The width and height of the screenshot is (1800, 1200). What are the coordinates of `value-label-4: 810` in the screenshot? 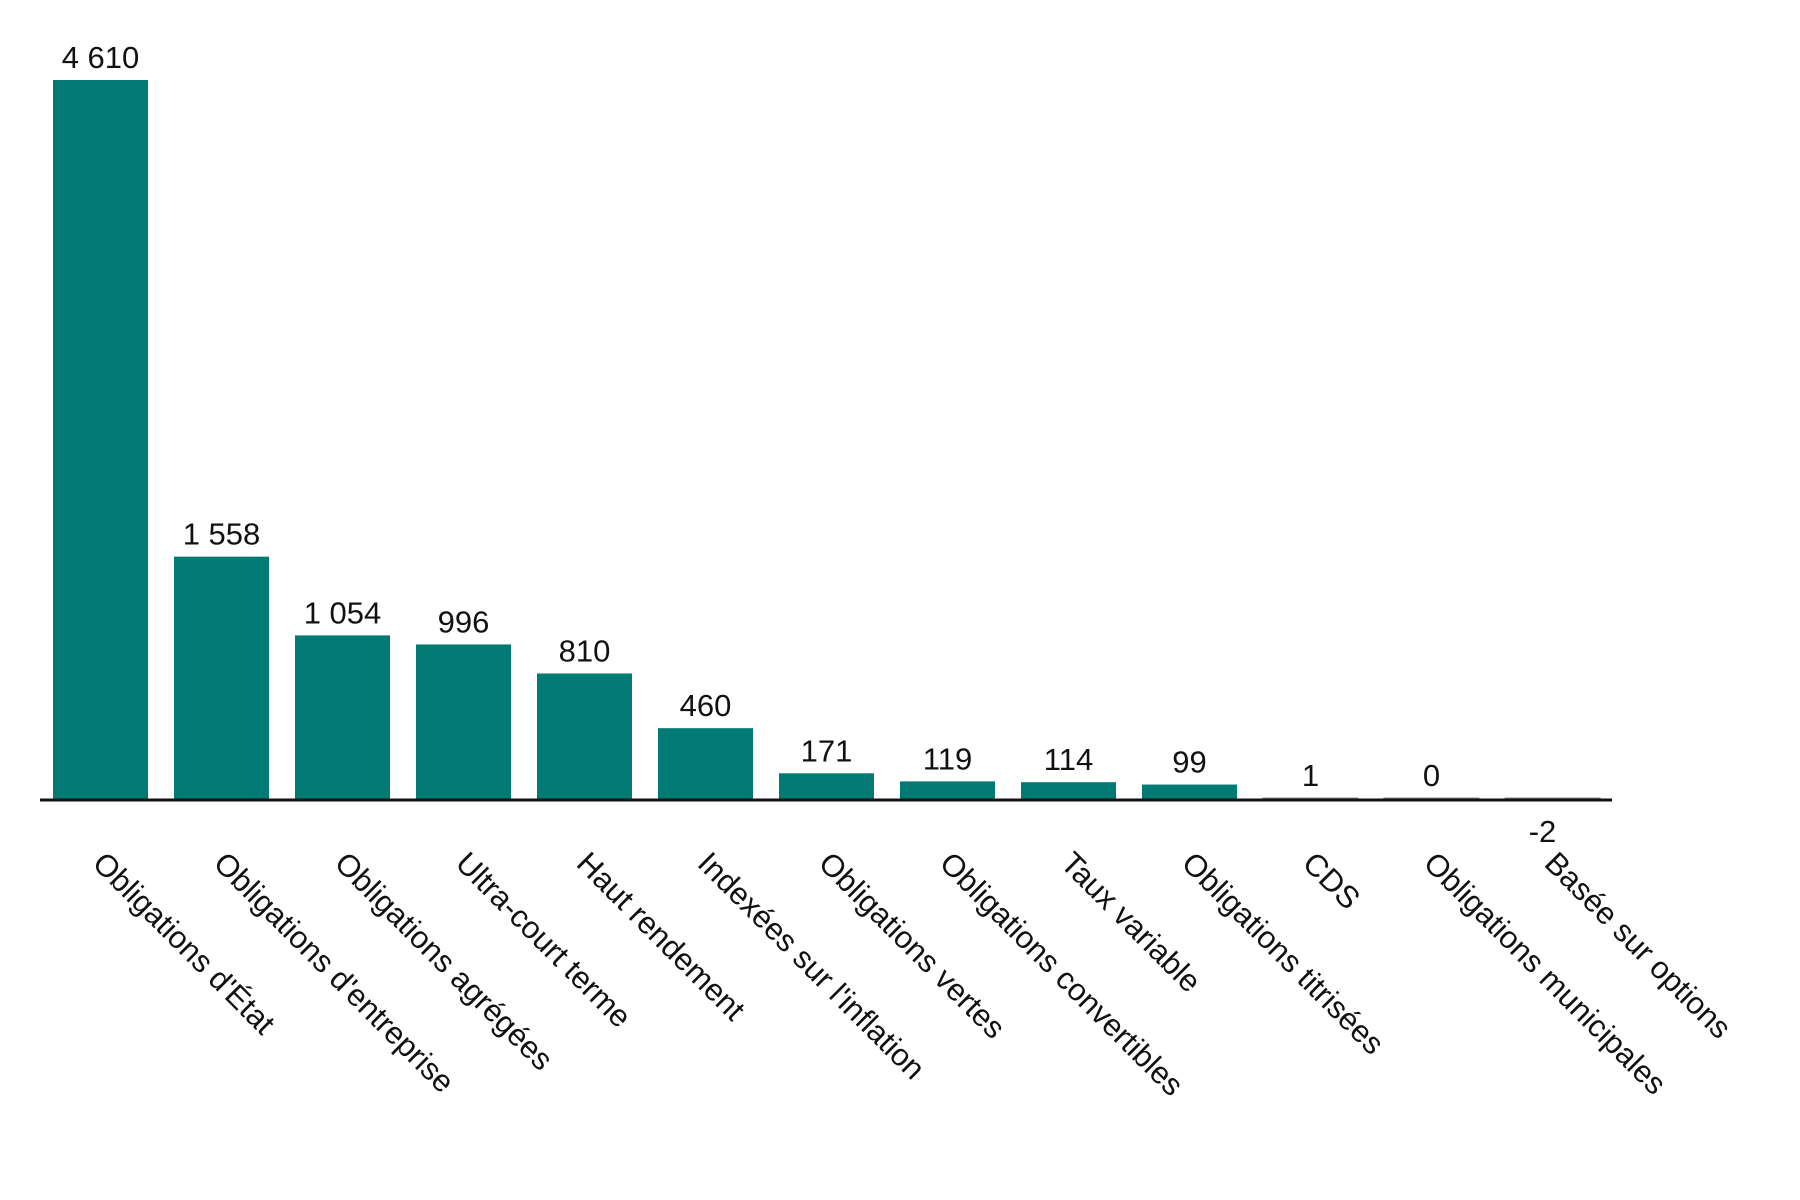 It's located at (585, 650).